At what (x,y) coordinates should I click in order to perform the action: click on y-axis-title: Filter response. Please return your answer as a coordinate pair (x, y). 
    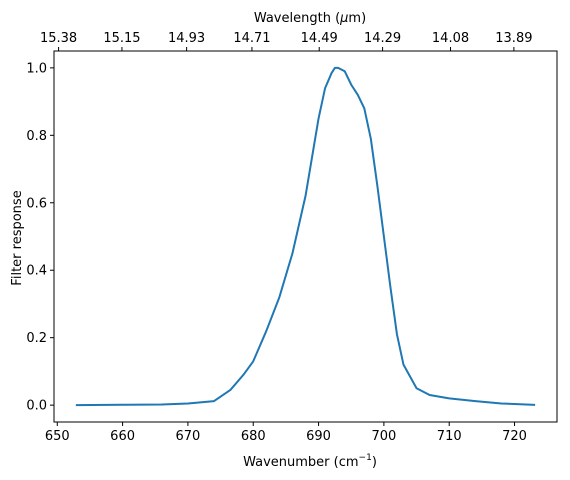
    Looking at the image, I should click on (17, 237).